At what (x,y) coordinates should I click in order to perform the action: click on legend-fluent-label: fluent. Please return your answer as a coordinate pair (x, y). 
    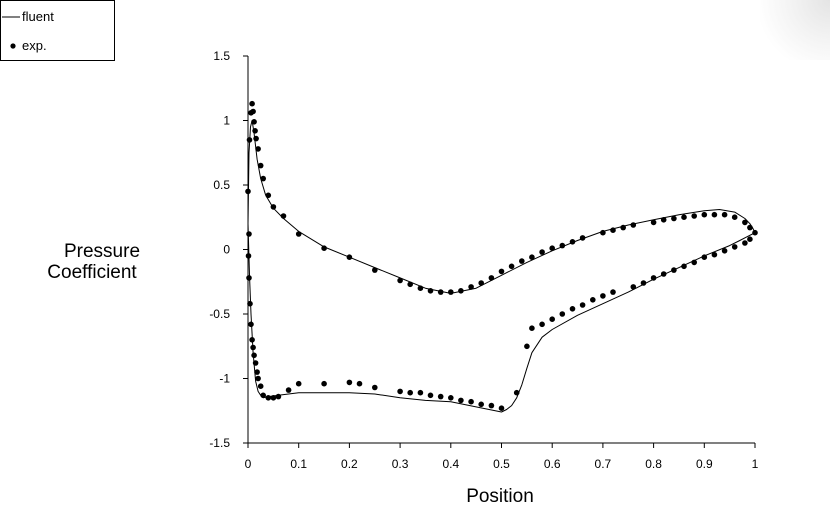
    Looking at the image, I should click on (38, 16).